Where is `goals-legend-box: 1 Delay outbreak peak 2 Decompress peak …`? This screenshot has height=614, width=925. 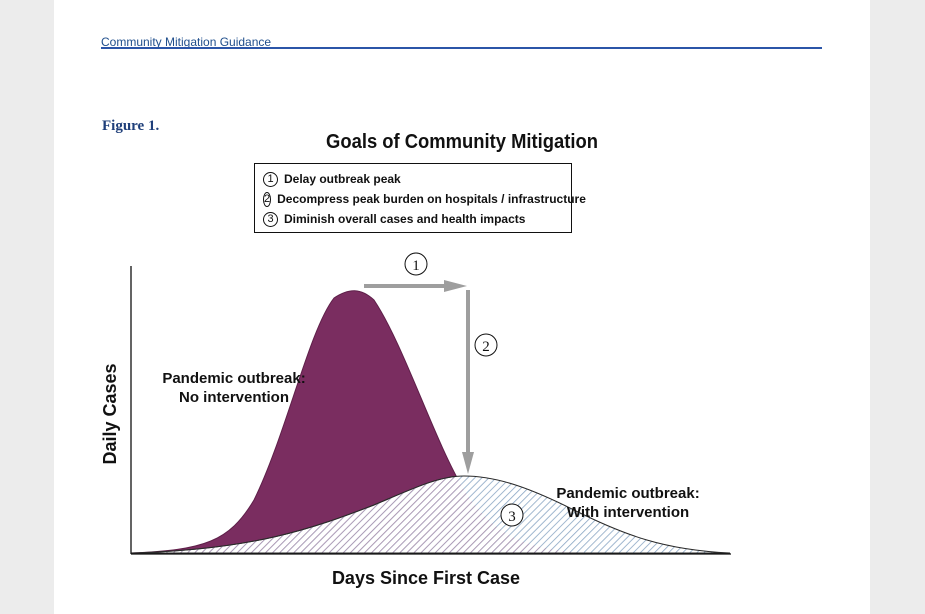 goals-legend-box: 1 Delay outbreak peak 2 Decompress peak … is located at coordinates (420, 198).